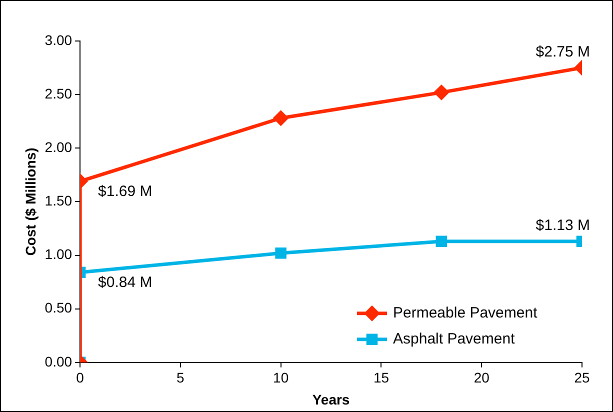 This screenshot has width=613, height=412. What do you see at coordinates (465, 313) in the screenshot?
I see `legend-label: Permeable Pavement` at bounding box center [465, 313].